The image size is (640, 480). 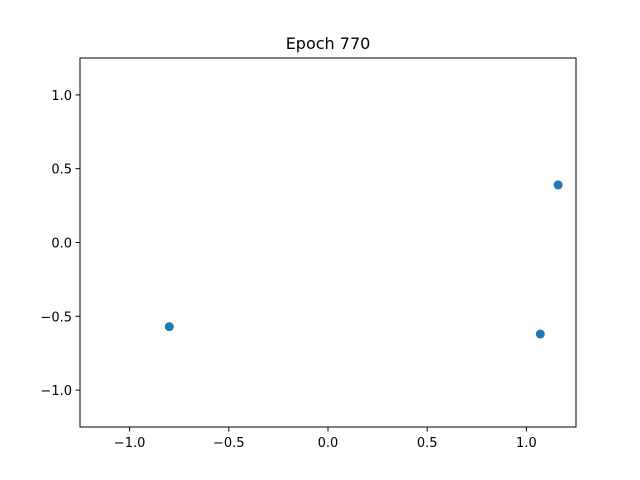 I want to click on y-tick-label: 0.5, so click(x=61, y=170).